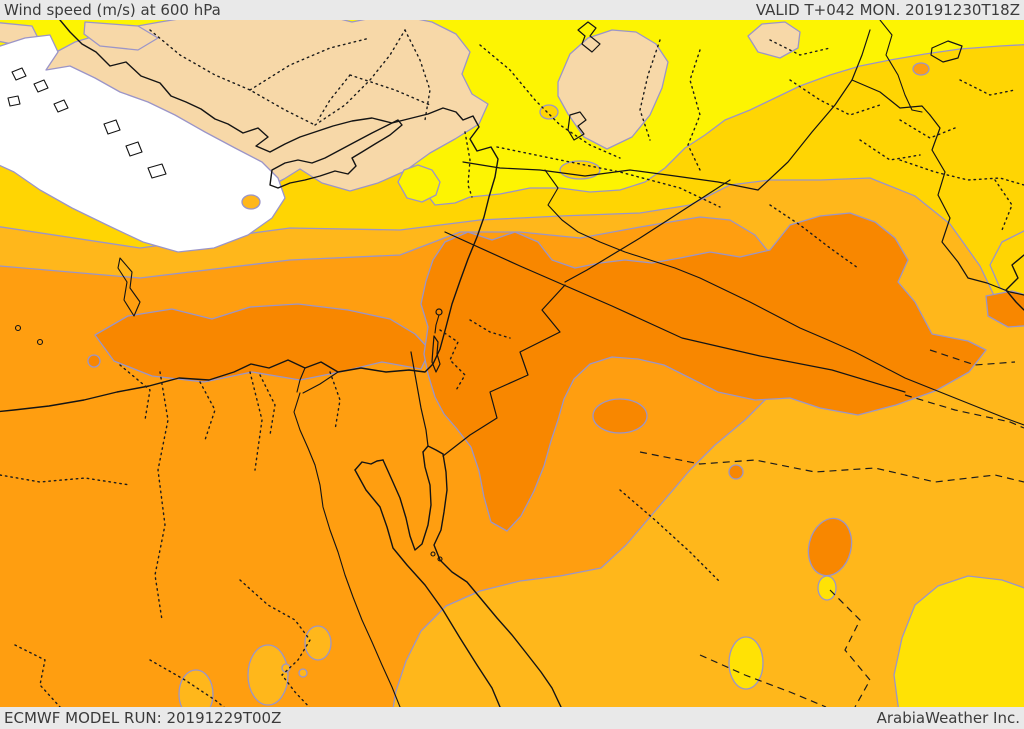 The image size is (1024, 729). What do you see at coordinates (958, 641) in the screenshot?
I see `yellow-patch-bottom-right` at bounding box center [958, 641].